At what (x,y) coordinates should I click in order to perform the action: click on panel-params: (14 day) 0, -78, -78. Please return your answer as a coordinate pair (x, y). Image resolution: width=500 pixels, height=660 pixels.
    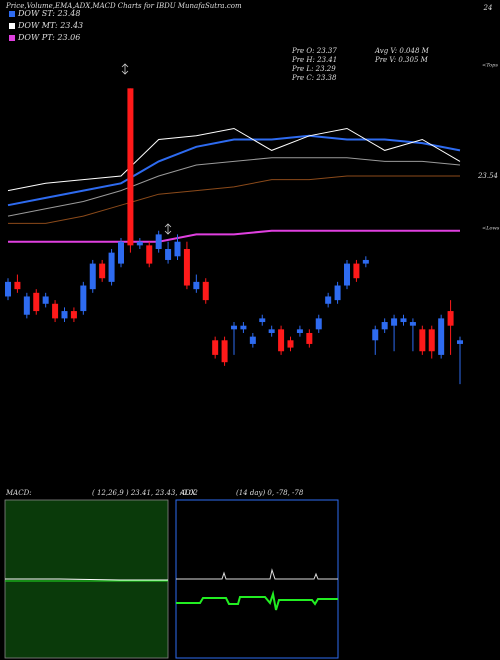
    Looking at the image, I should click on (270, 493).